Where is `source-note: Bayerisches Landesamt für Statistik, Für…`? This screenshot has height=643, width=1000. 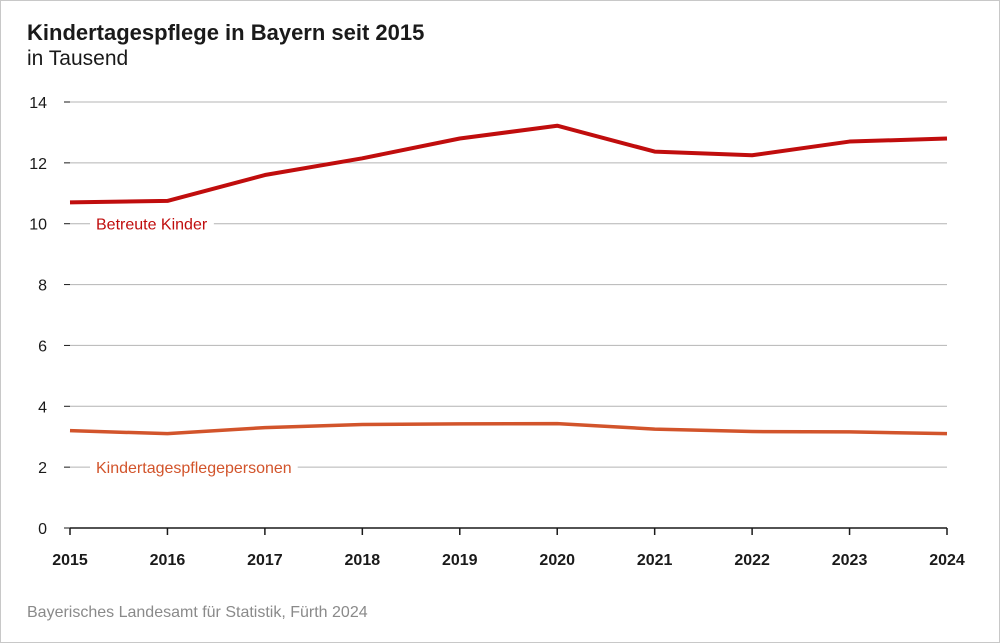
source-note: Bayerisches Landesamt für Statistik, Für… is located at coordinates (197, 612).